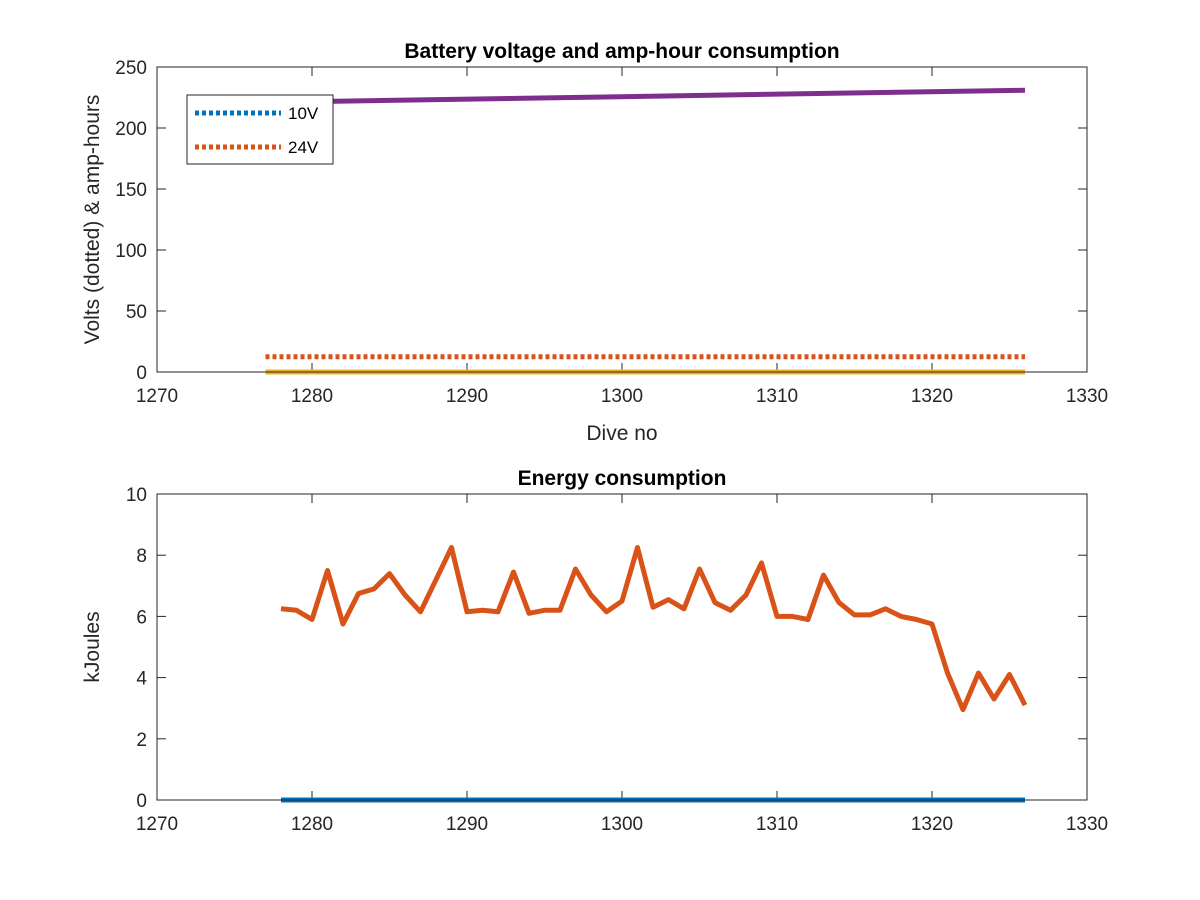  Describe the element at coordinates (131, 251) in the screenshot. I see `y-tick-label: 100` at that location.